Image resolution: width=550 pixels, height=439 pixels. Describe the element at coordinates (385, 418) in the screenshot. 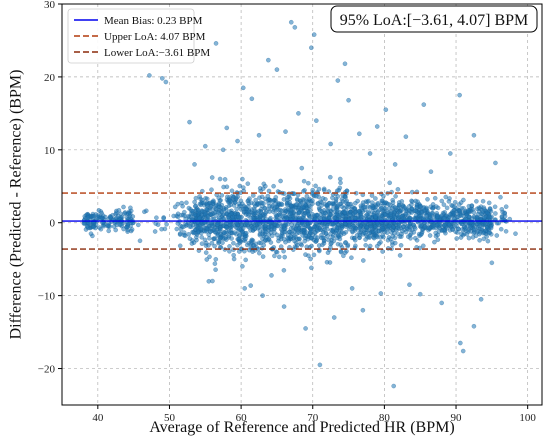

I see `x-tick-label: 80` at that location.